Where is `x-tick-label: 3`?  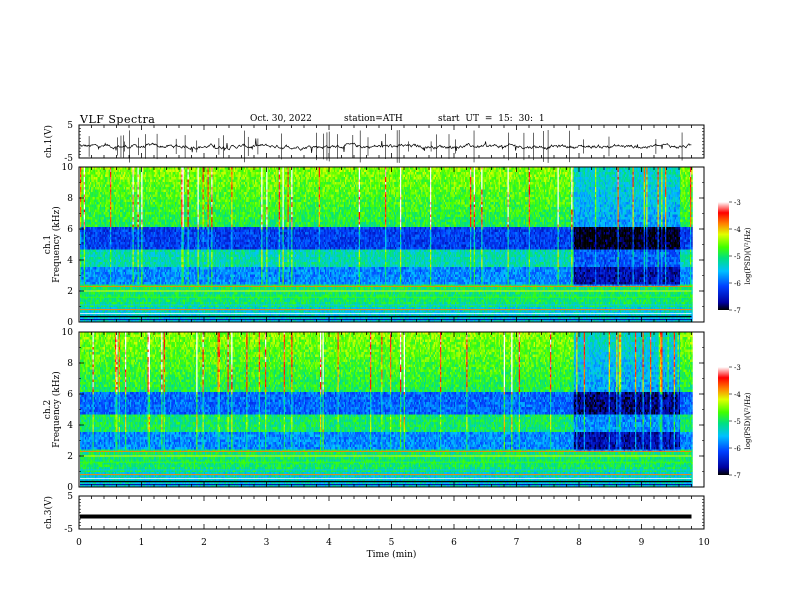 x-tick-label: 3 is located at coordinates (267, 543).